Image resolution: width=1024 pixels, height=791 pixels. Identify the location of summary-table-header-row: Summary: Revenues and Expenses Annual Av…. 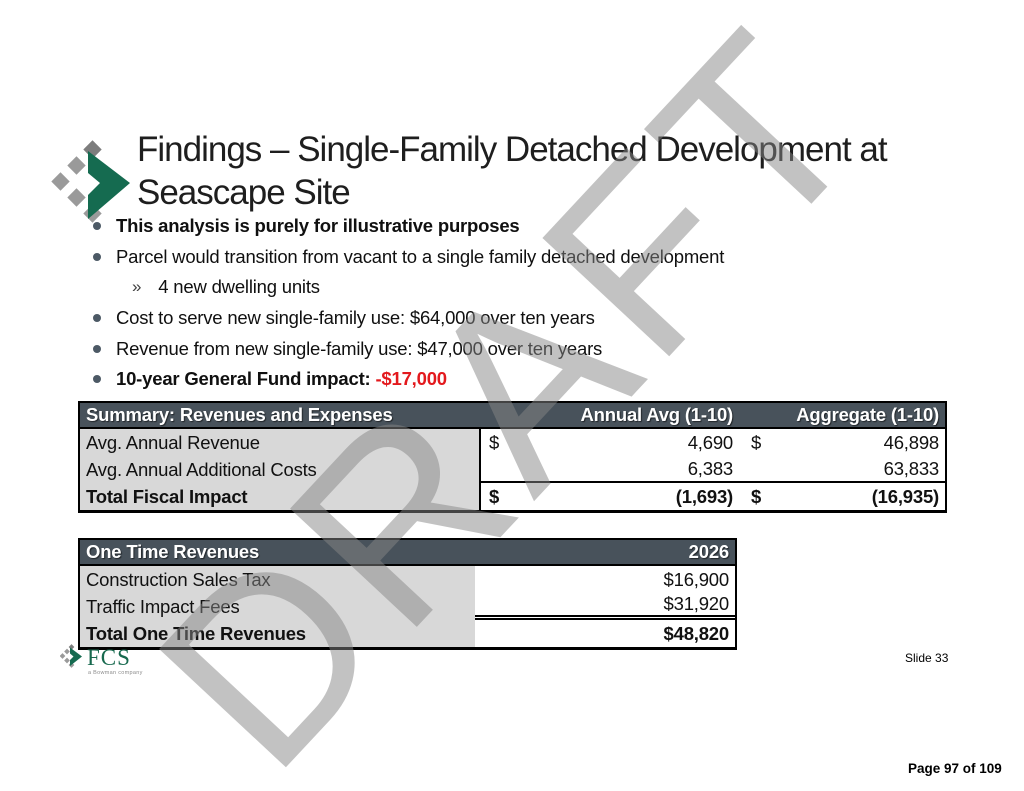
(512, 416).